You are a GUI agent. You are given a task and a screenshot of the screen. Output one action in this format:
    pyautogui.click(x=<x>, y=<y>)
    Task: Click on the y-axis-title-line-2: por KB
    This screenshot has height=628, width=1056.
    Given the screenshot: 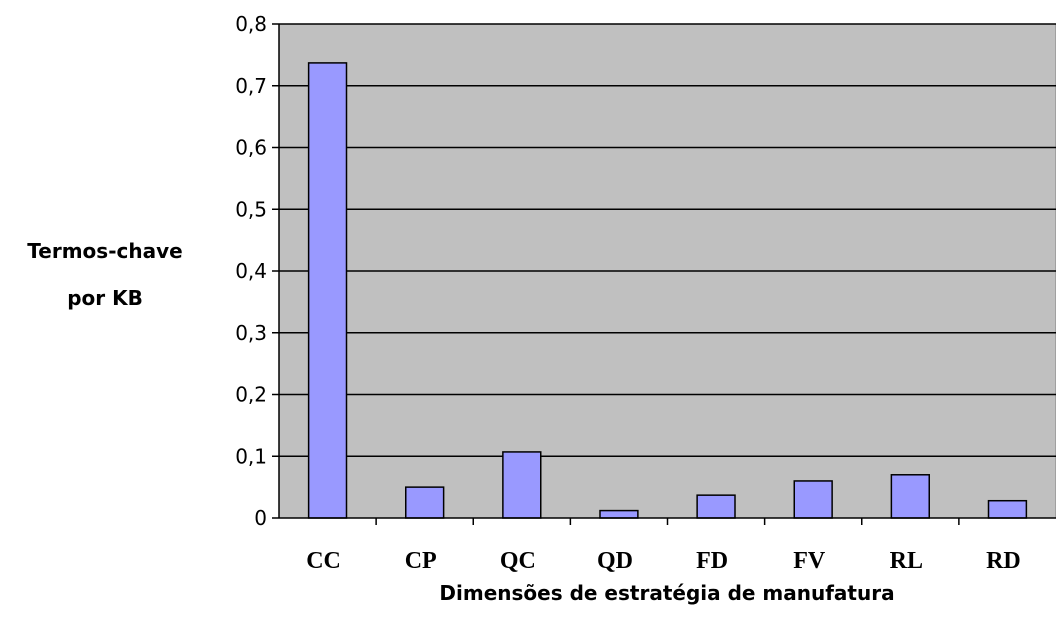 What is the action you would take?
    pyautogui.click(x=105, y=298)
    